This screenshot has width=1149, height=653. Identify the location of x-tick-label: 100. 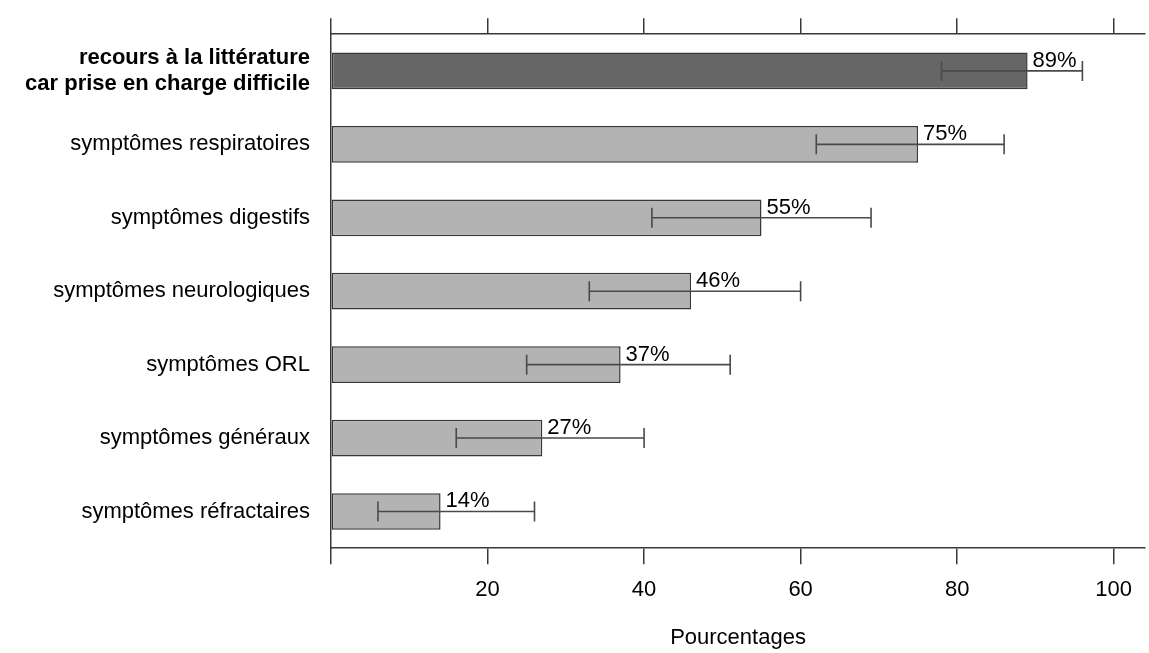
(1114, 589).